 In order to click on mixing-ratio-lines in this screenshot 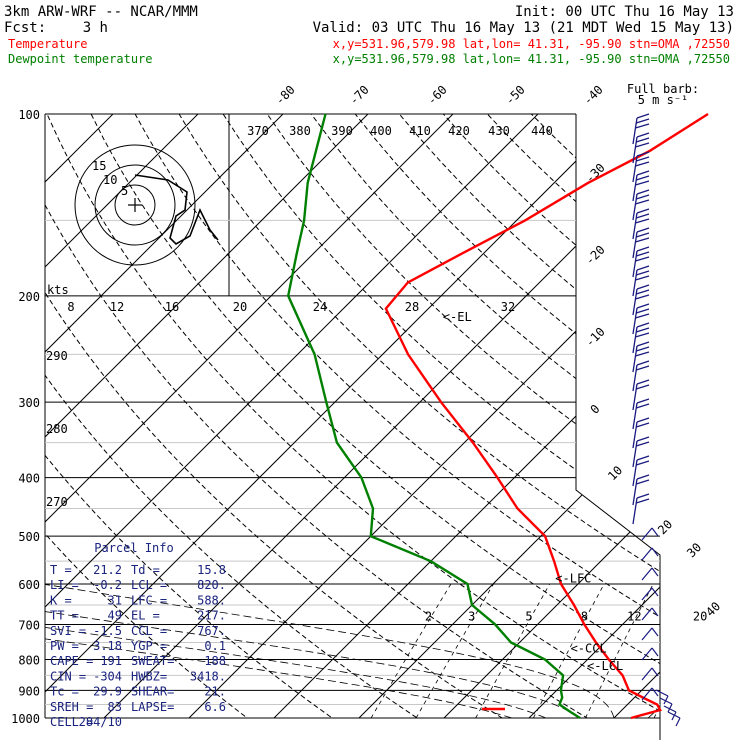, I will do `click(515, 650)`.